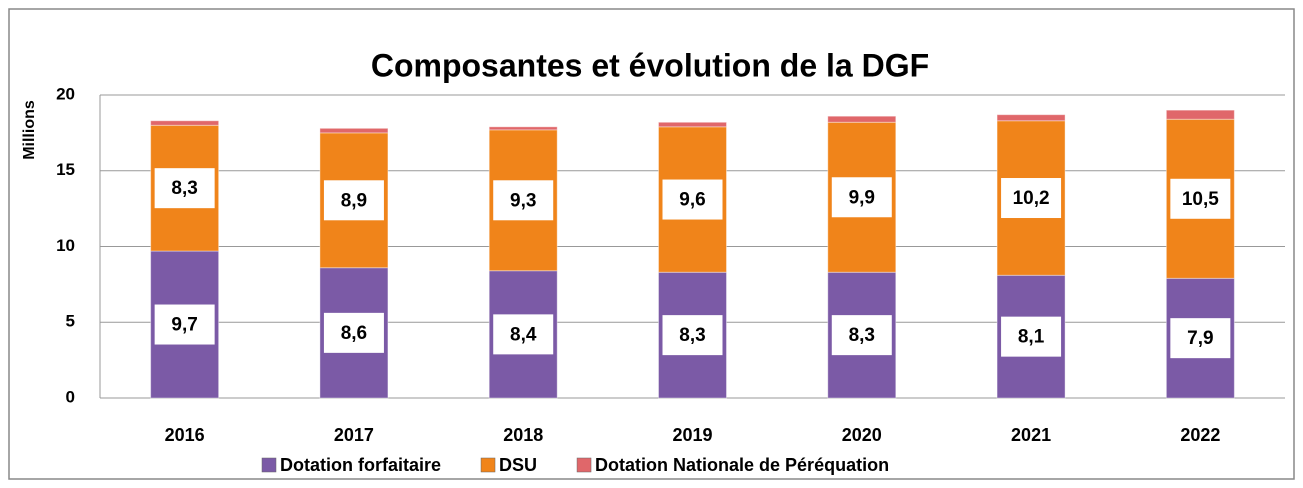 The width and height of the screenshot is (1303, 488). What do you see at coordinates (70, 396) in the screenshot?
I see `y-tick-label: 0` at bounding box center [70, 396].